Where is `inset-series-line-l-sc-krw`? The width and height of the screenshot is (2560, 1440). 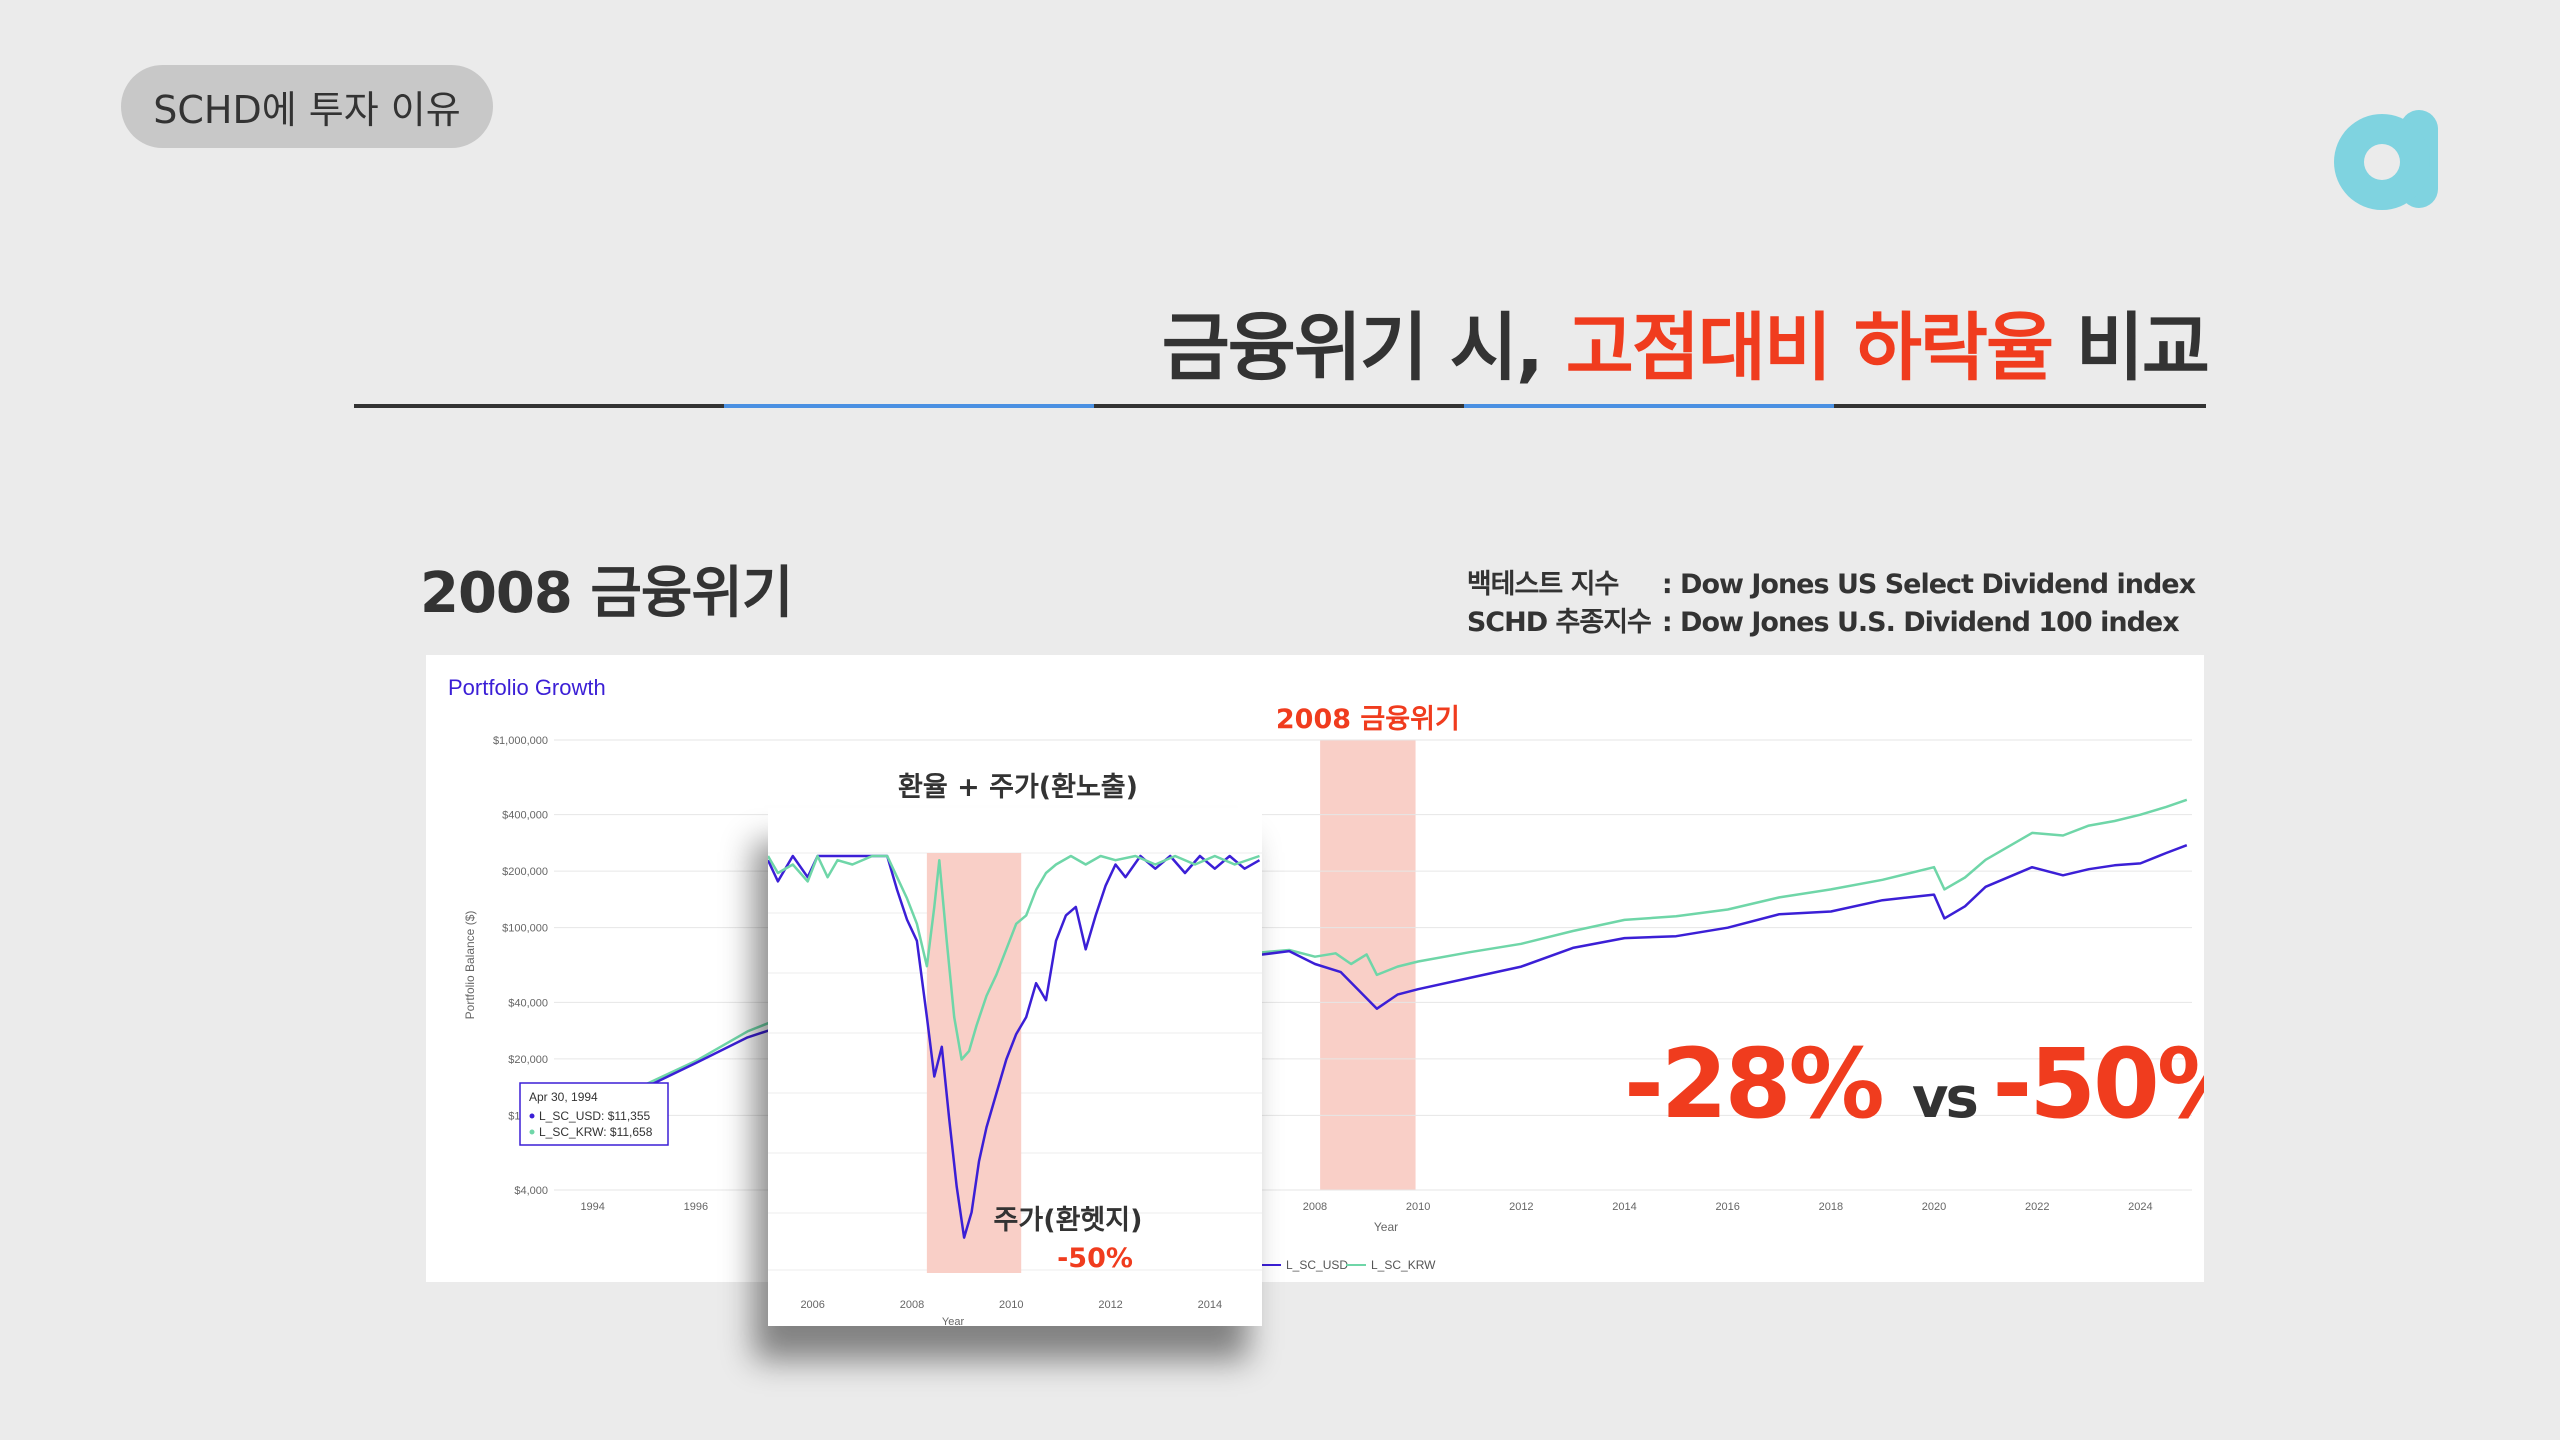 inset-series-line-l-sc-krw is located at coordinates (1014, 957).